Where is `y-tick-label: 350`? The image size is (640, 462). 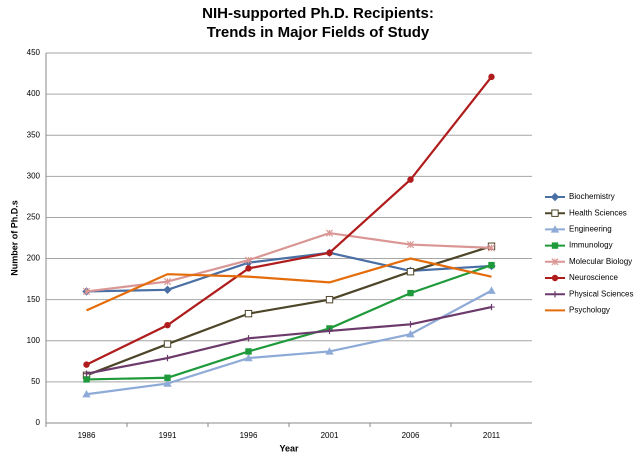
y-tick-label: 350 is located at coordinates (34, 134).